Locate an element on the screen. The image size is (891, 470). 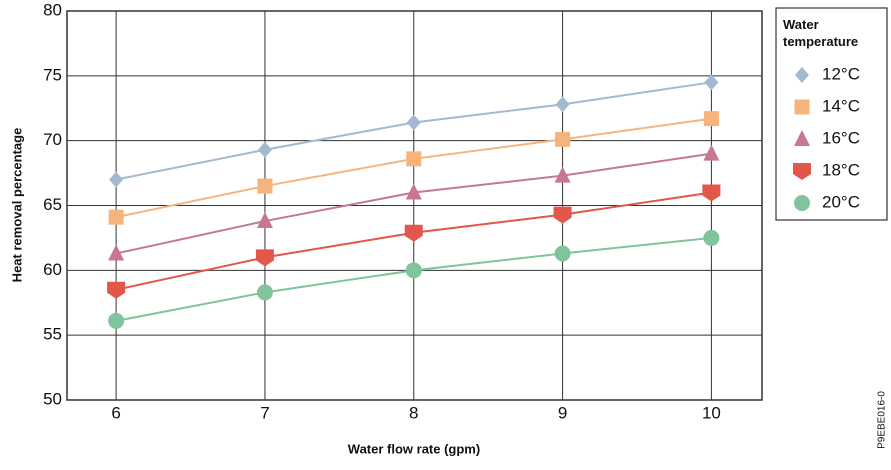
y-tick-label: 80 is located at coordinates (52, 9).